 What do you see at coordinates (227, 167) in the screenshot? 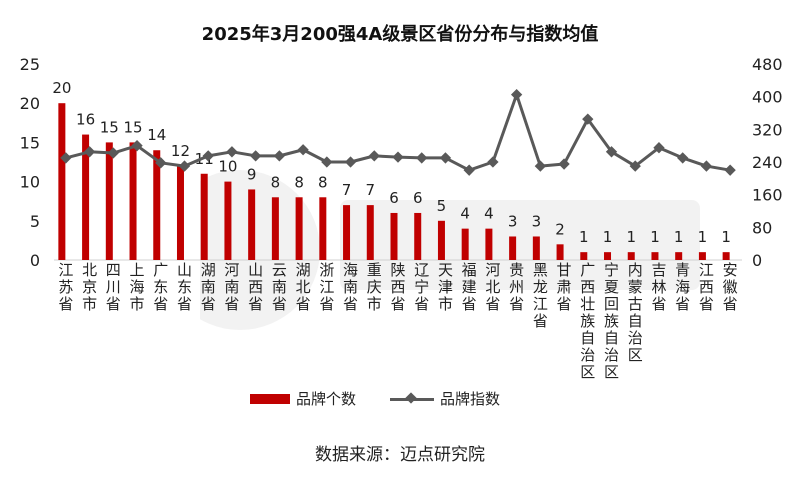
I see `bar-data-label: 10` at bounding box center [227, 167].